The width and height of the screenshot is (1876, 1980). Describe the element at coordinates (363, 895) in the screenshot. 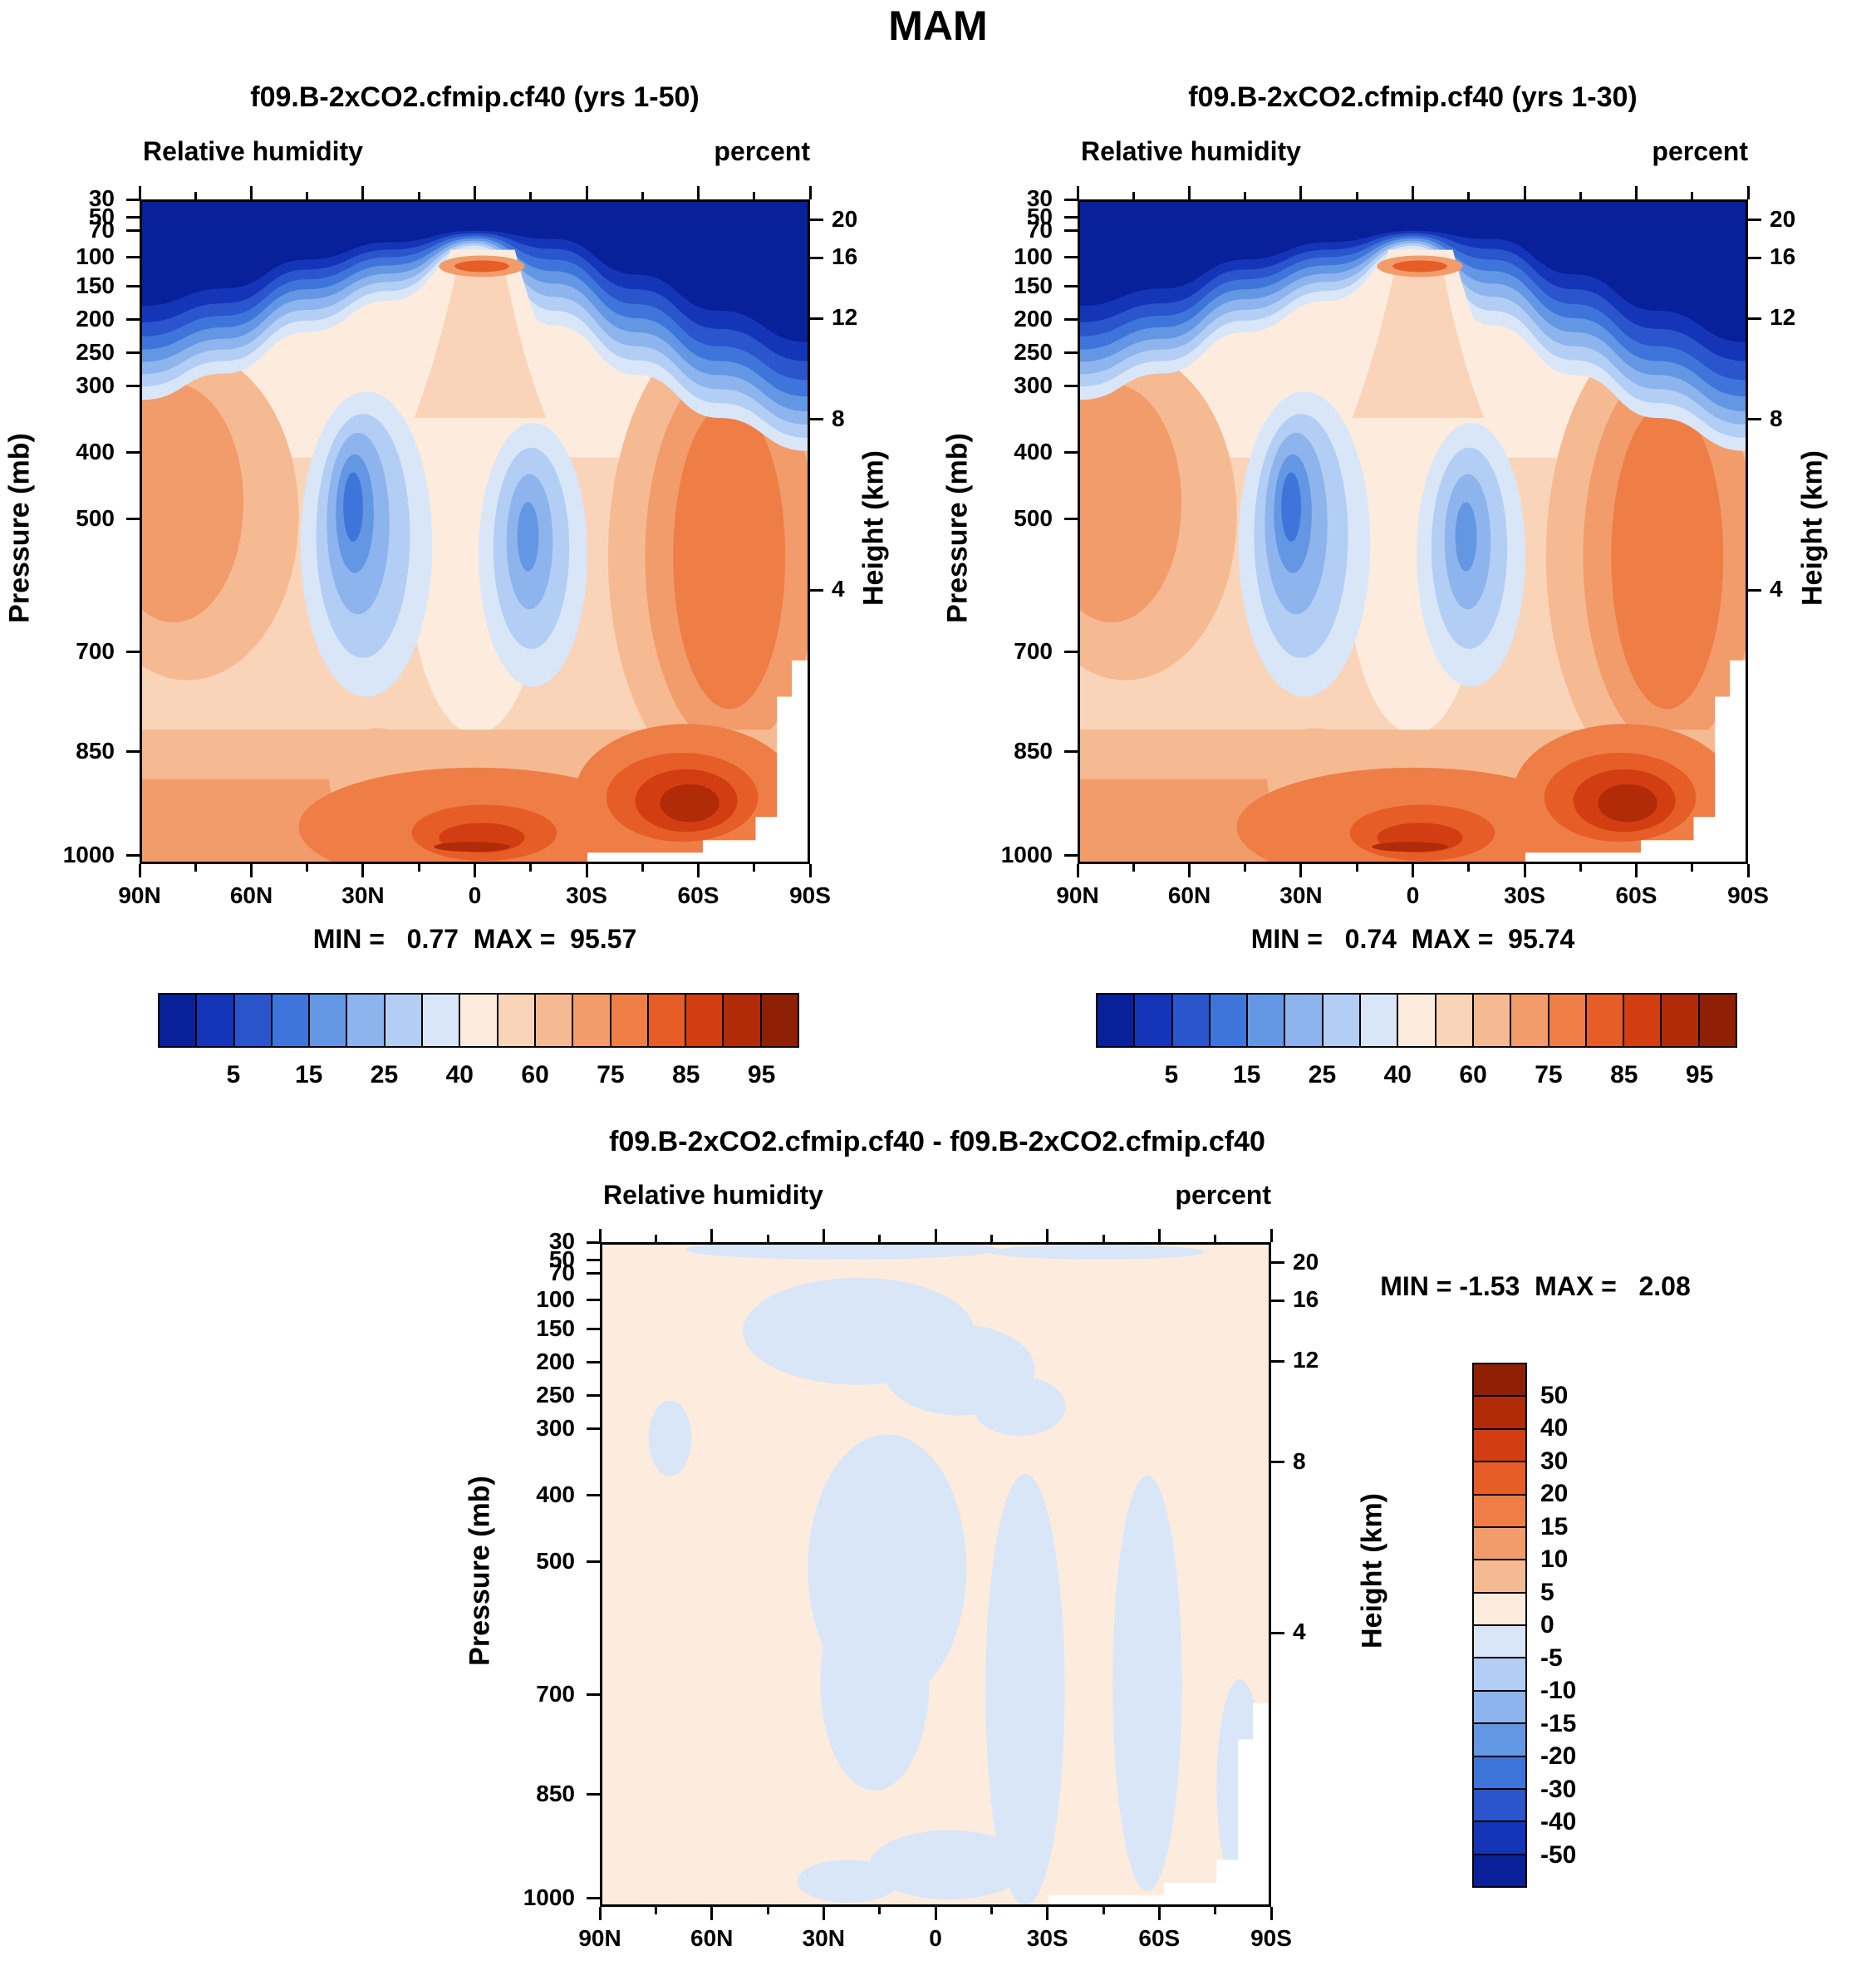

I see `latitude-tick-label: 30N` at that location.